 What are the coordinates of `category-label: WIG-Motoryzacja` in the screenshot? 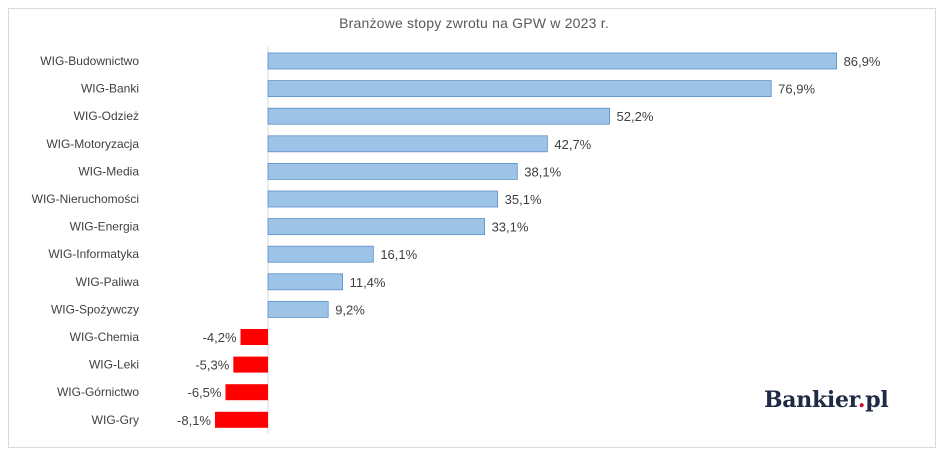 It's located at (92, 144).